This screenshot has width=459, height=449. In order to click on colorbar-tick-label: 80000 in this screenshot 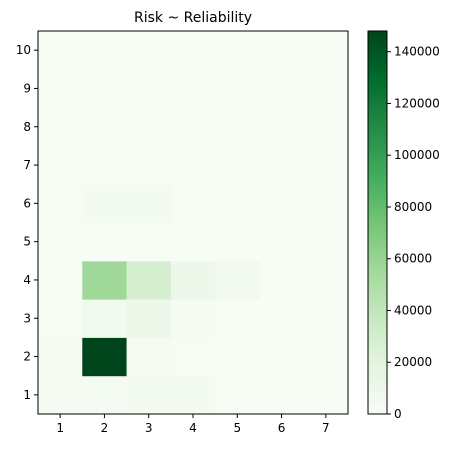, I will do `click(413, 207)`.